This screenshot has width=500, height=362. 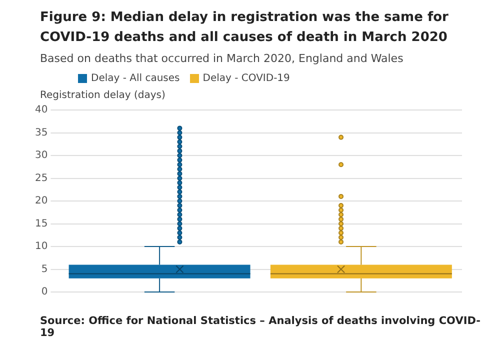 I want to click on legend-label: Delay - All causes, so click(x=135, y=78).